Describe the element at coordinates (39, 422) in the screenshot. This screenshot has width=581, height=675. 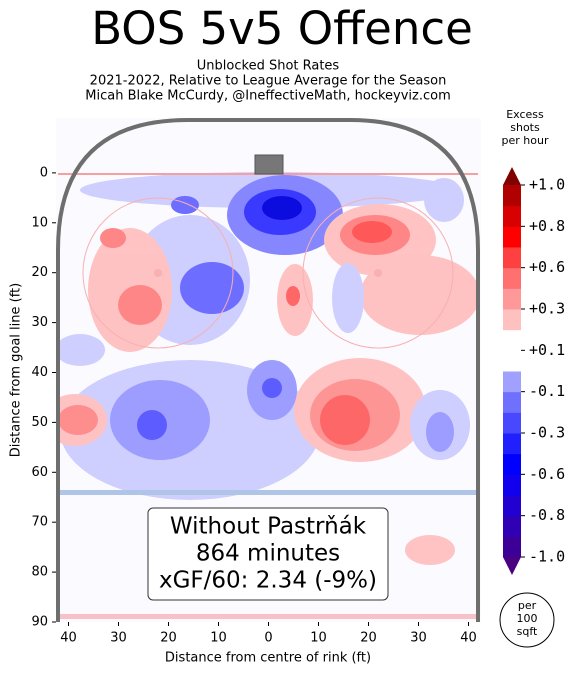
I see `y-tick-label: 50` at that location.